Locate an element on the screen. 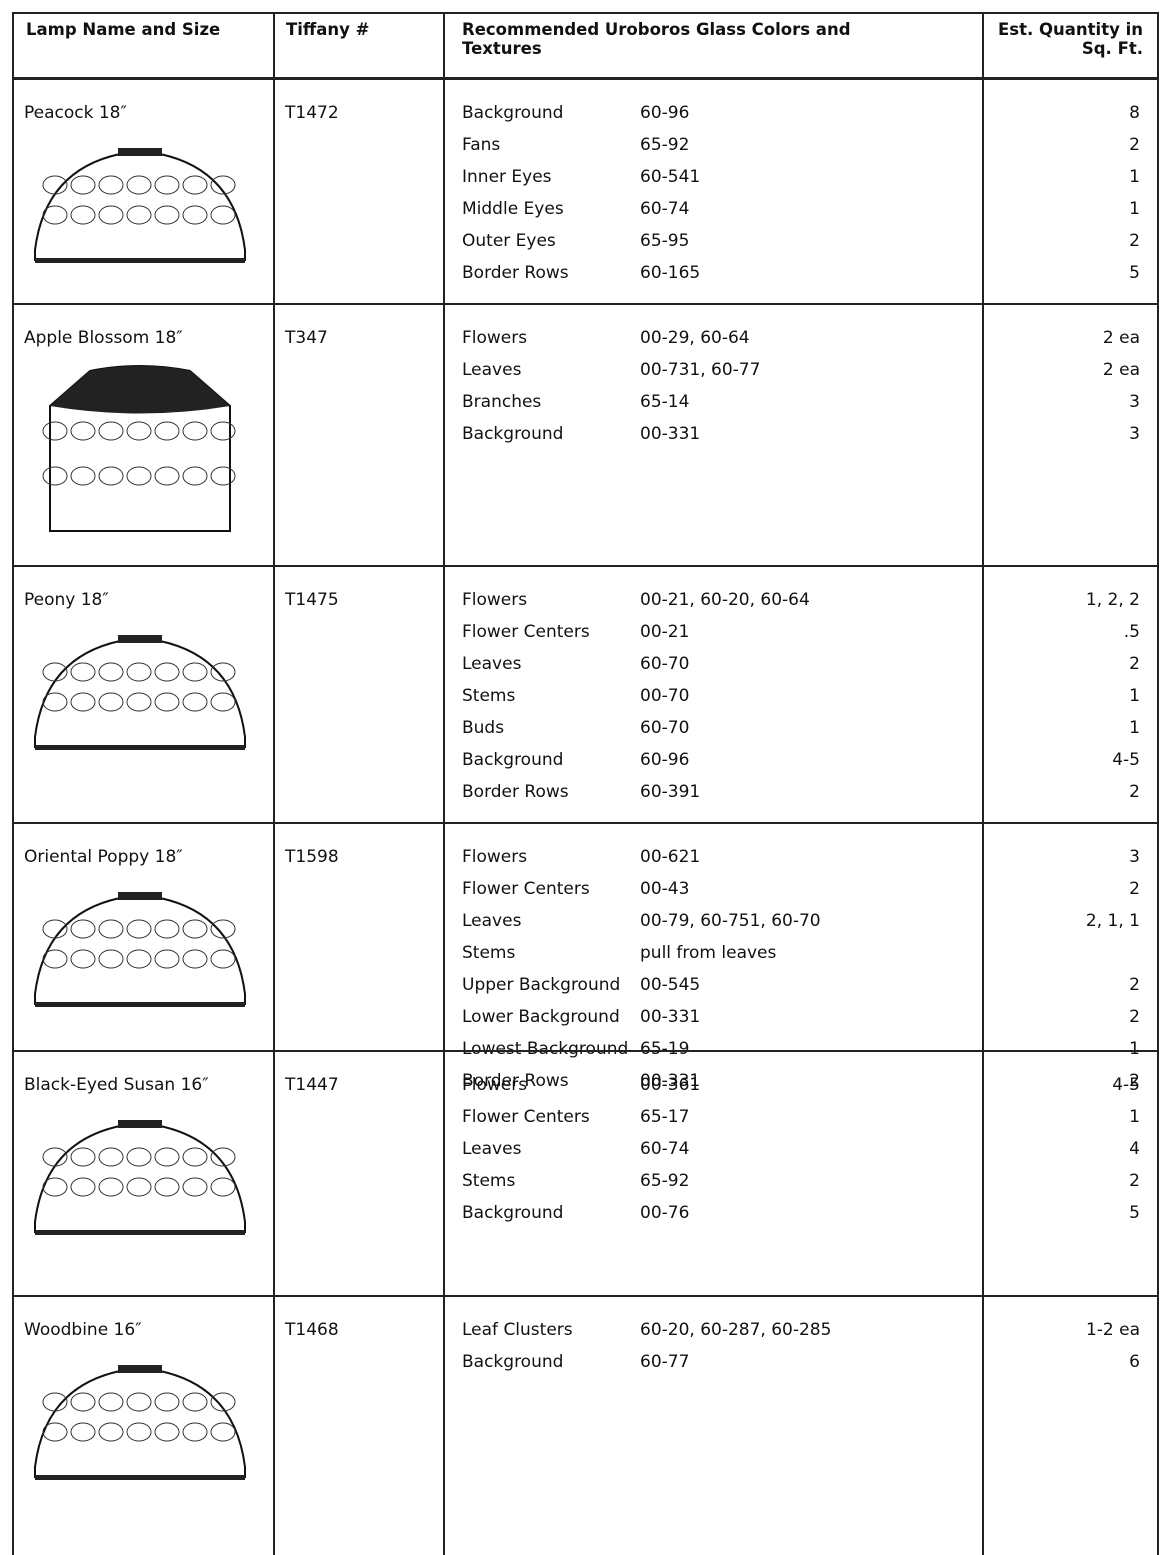 This screenshot has width=1163, height=1555. lamp-name: Apple Blossom 18″ is located at coordinates (103, 338).